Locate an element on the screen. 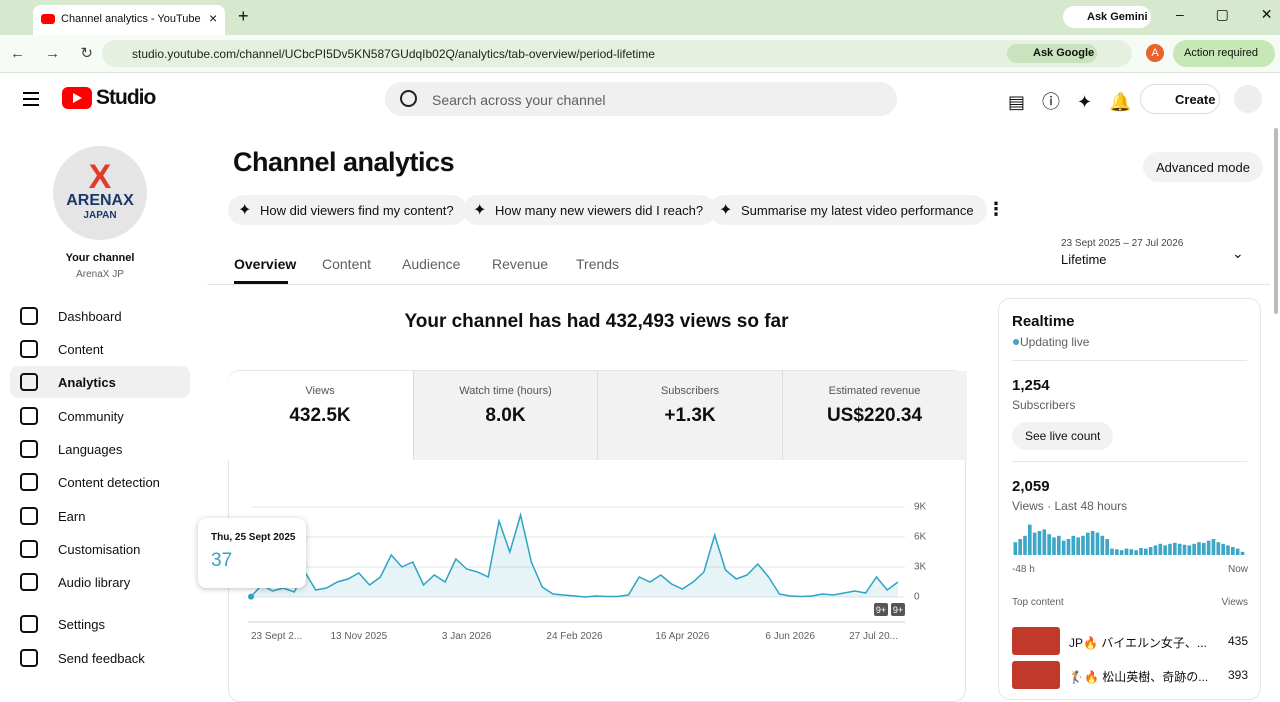 The image size is (1280, 702). tab-underline is located at coordinates (261, 282).